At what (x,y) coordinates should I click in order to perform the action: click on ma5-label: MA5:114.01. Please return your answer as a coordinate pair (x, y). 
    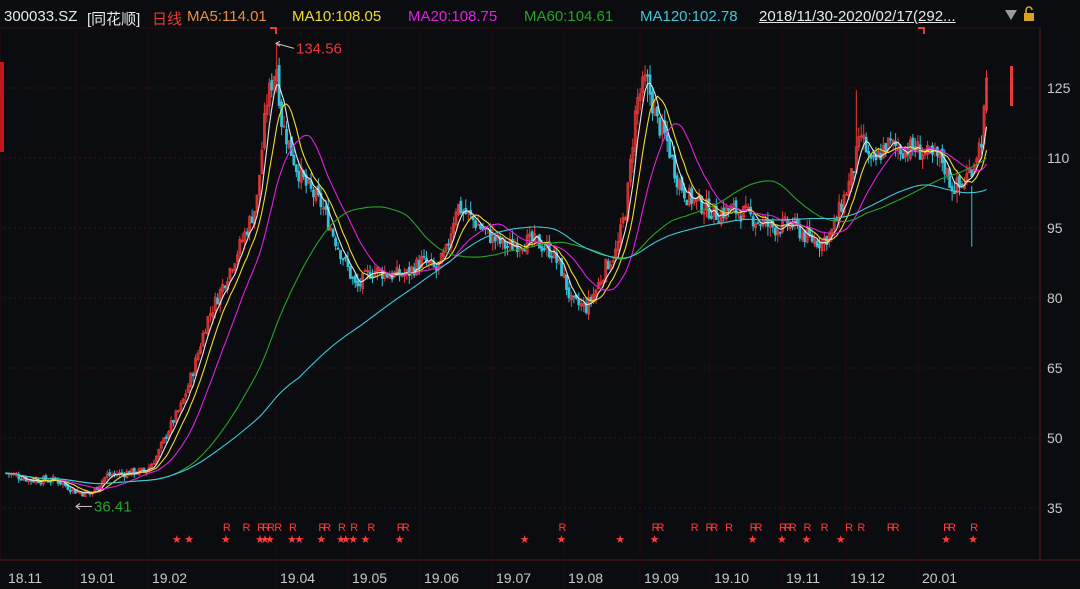
    Looking at the image, I should click on (227, 16).